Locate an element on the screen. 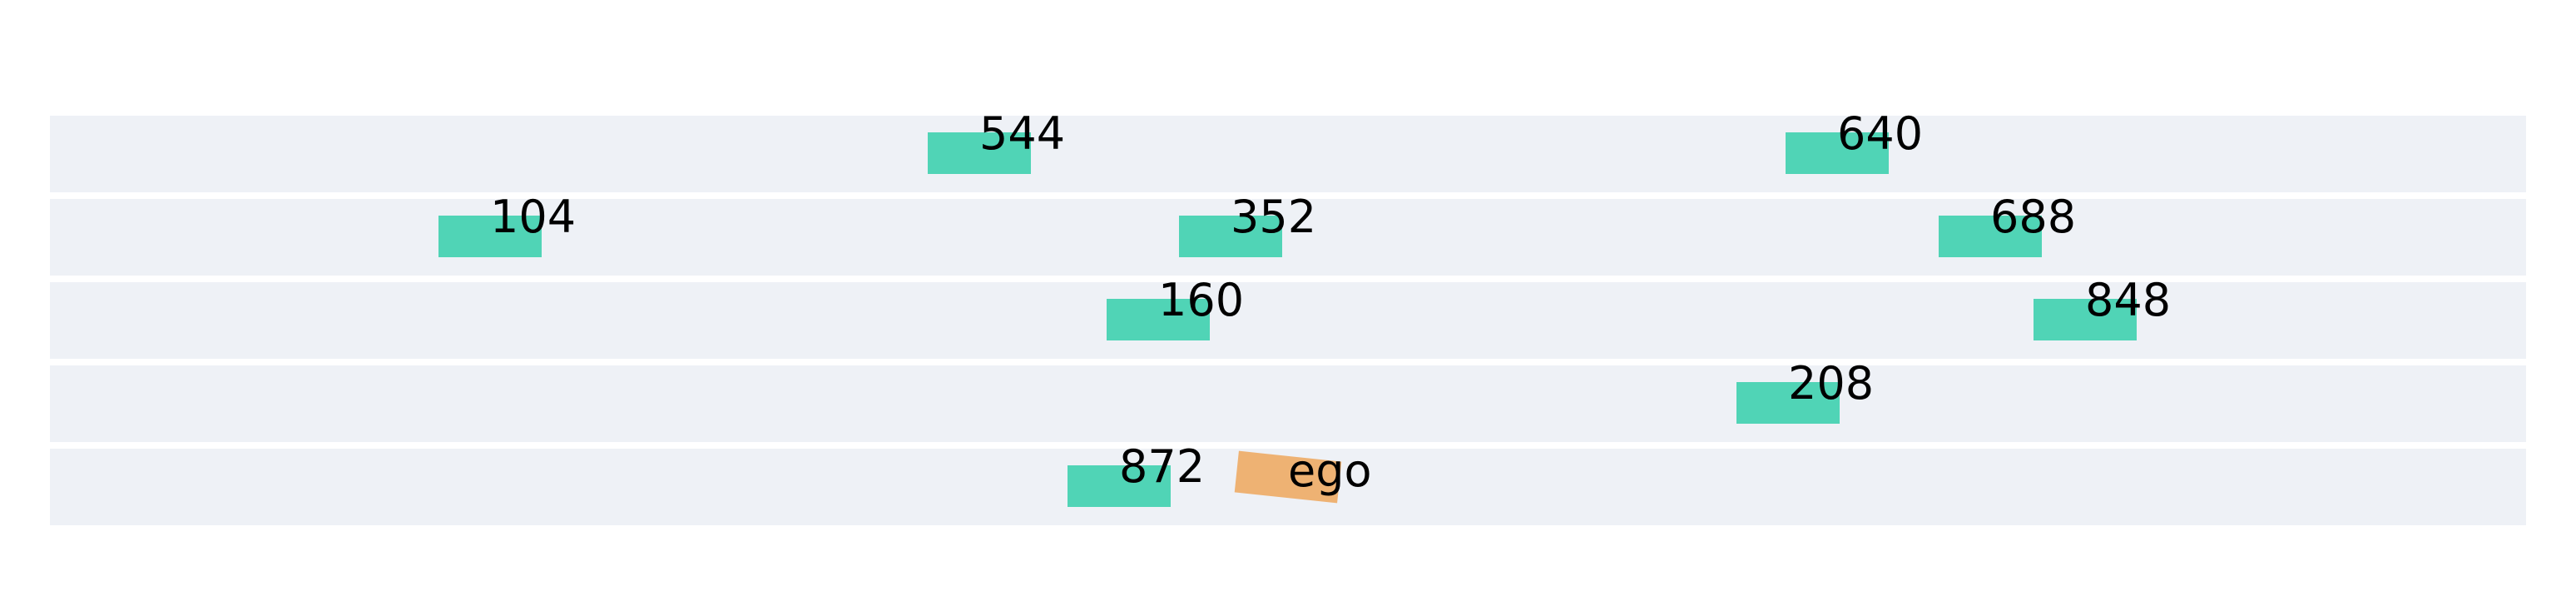 The width and height of the screenshot is (2576, 616). ego-label: ego is located at coordinates (1330, 471).